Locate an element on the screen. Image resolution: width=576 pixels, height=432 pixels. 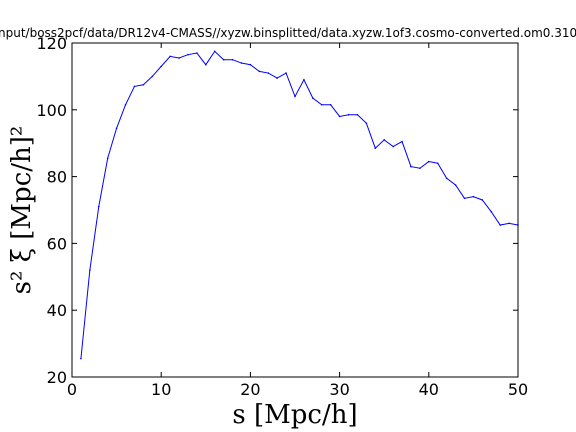
x-tick-label: 0 is located at coordinates (72, 389).